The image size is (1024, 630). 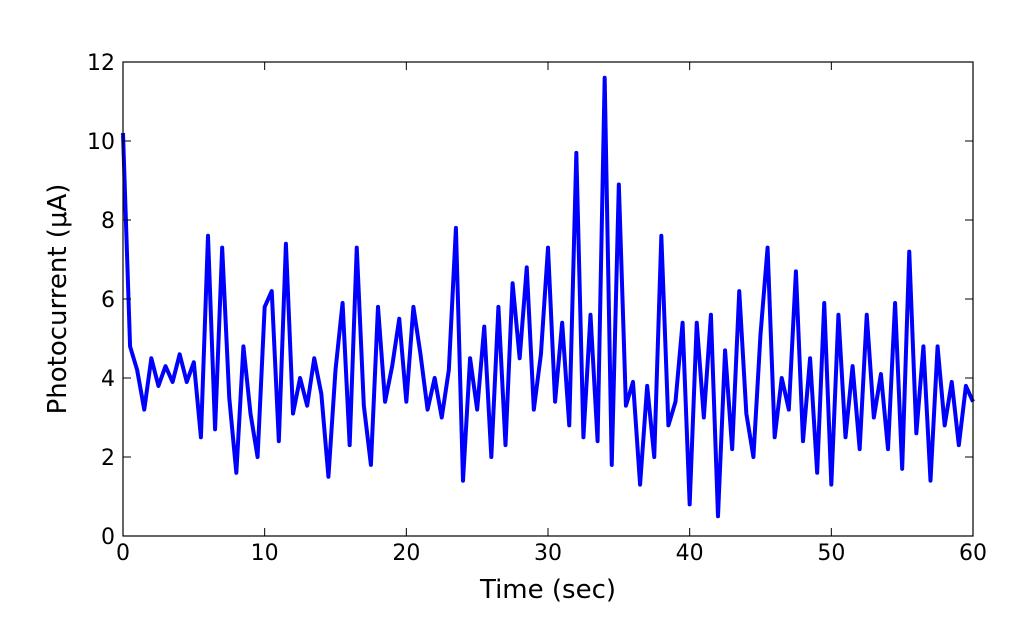 What do you see at coordinates (690, 553) in the screenshot?
I see `x-tick-label: 40` at bounding box center [690, 553].